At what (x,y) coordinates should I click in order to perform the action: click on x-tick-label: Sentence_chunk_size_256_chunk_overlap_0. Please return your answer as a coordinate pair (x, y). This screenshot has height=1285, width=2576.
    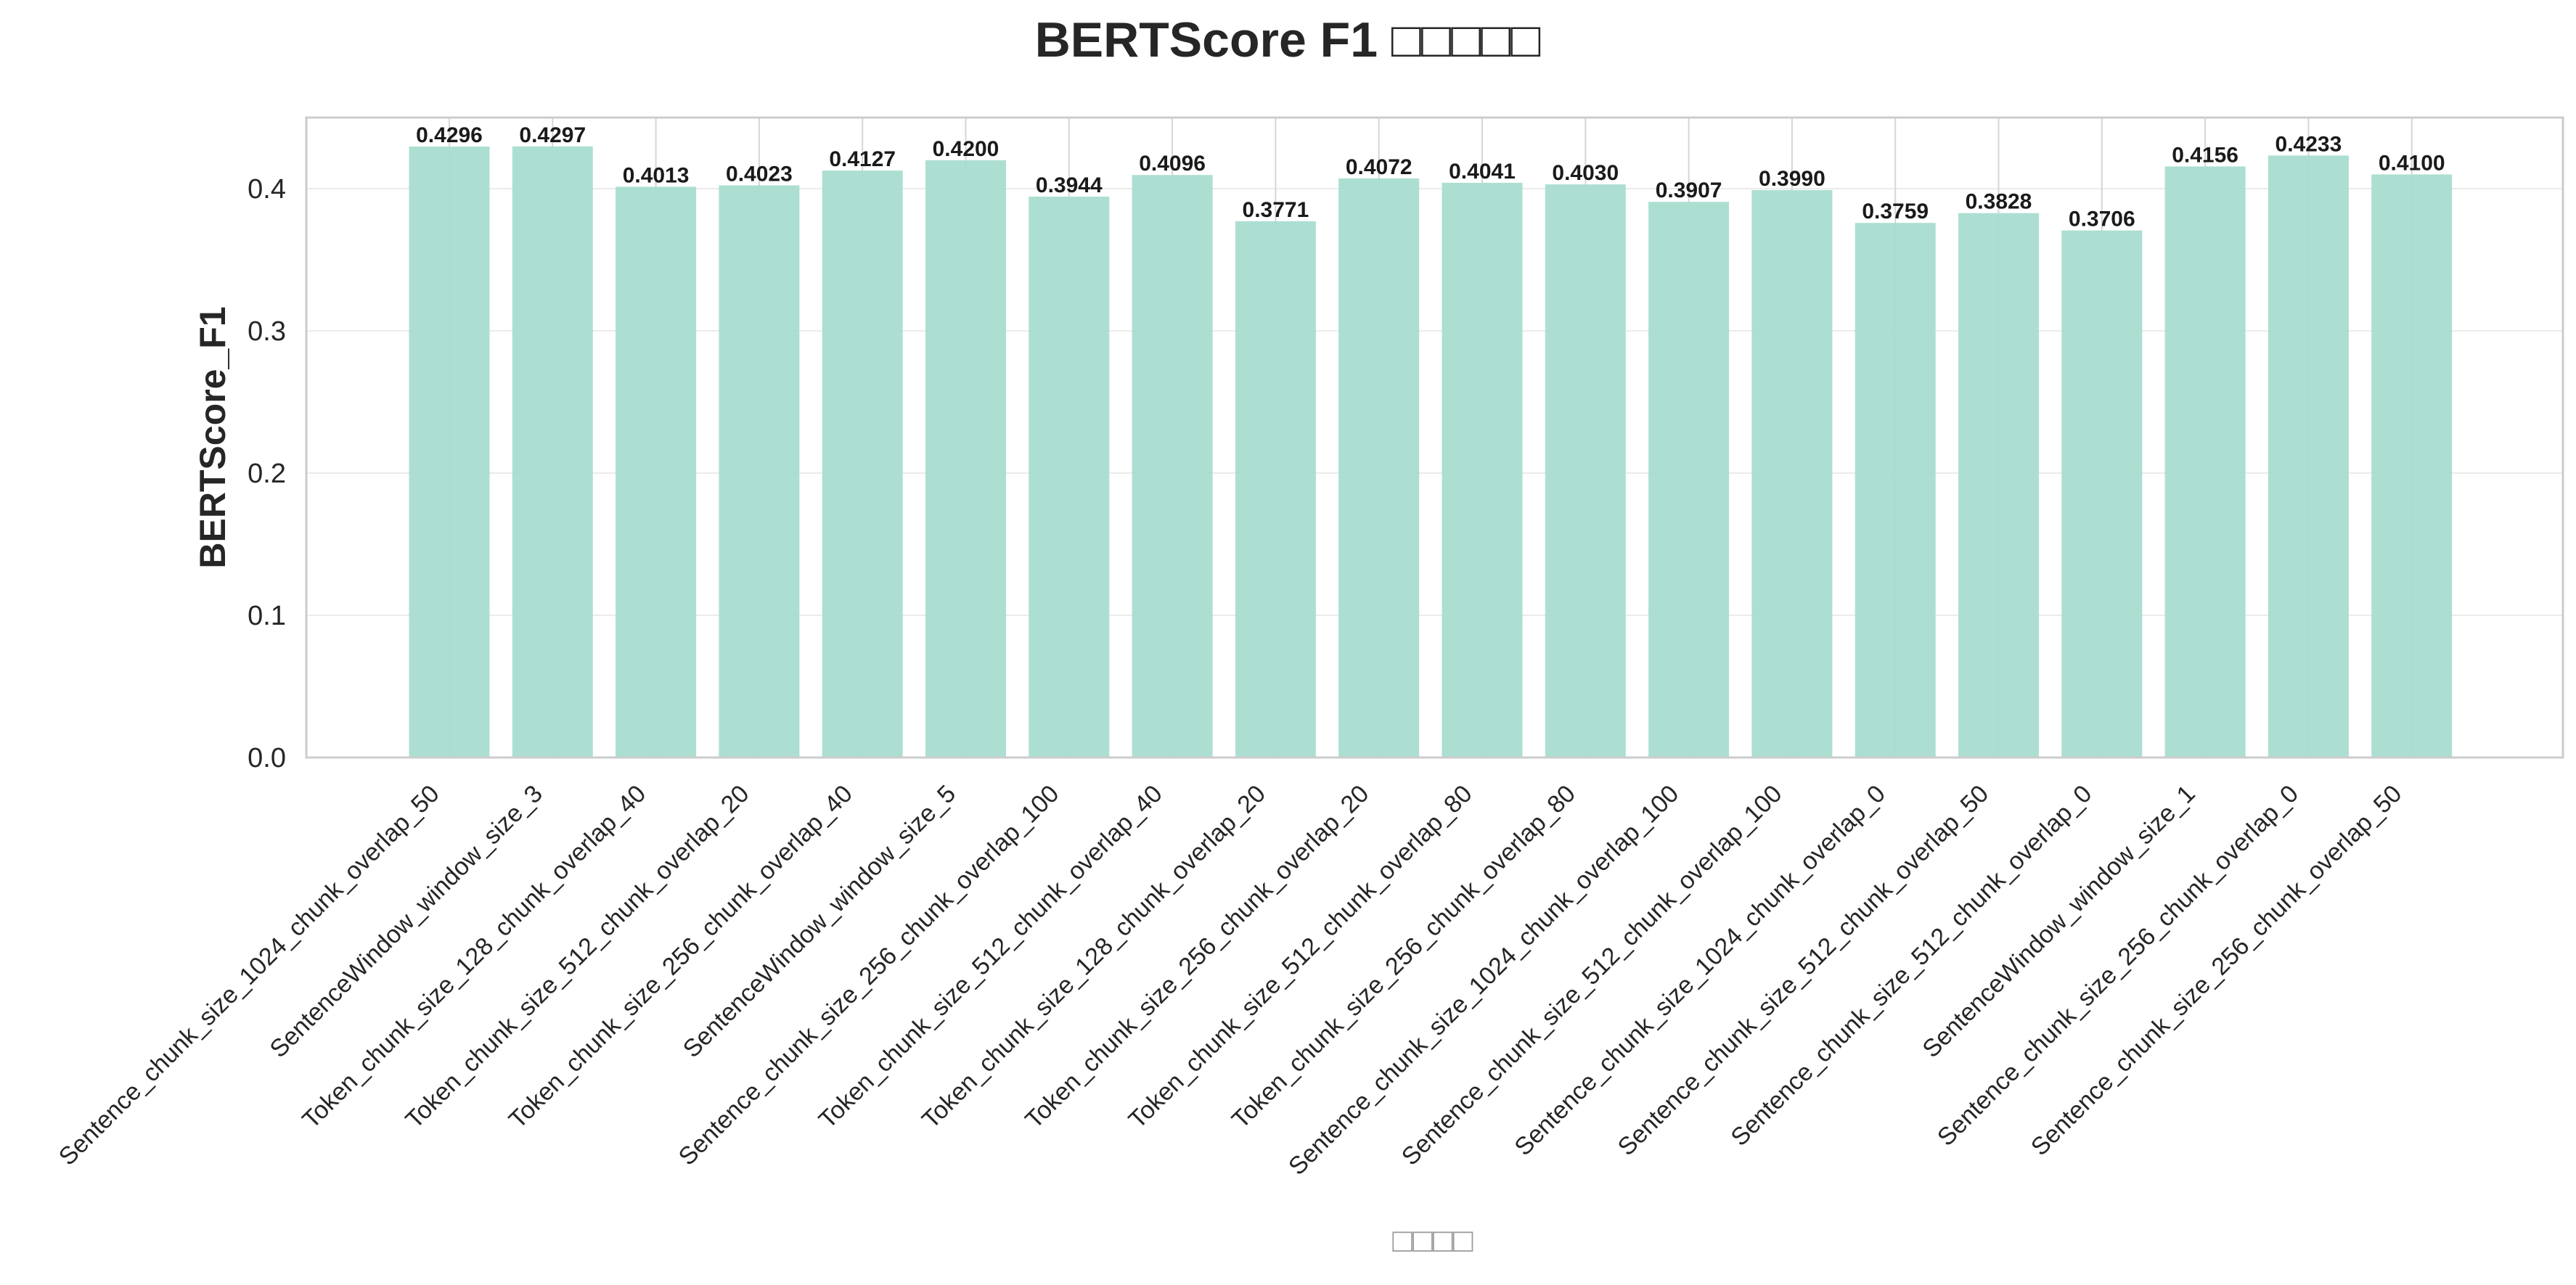
    Looking at the image, I should click on (2118, 965).